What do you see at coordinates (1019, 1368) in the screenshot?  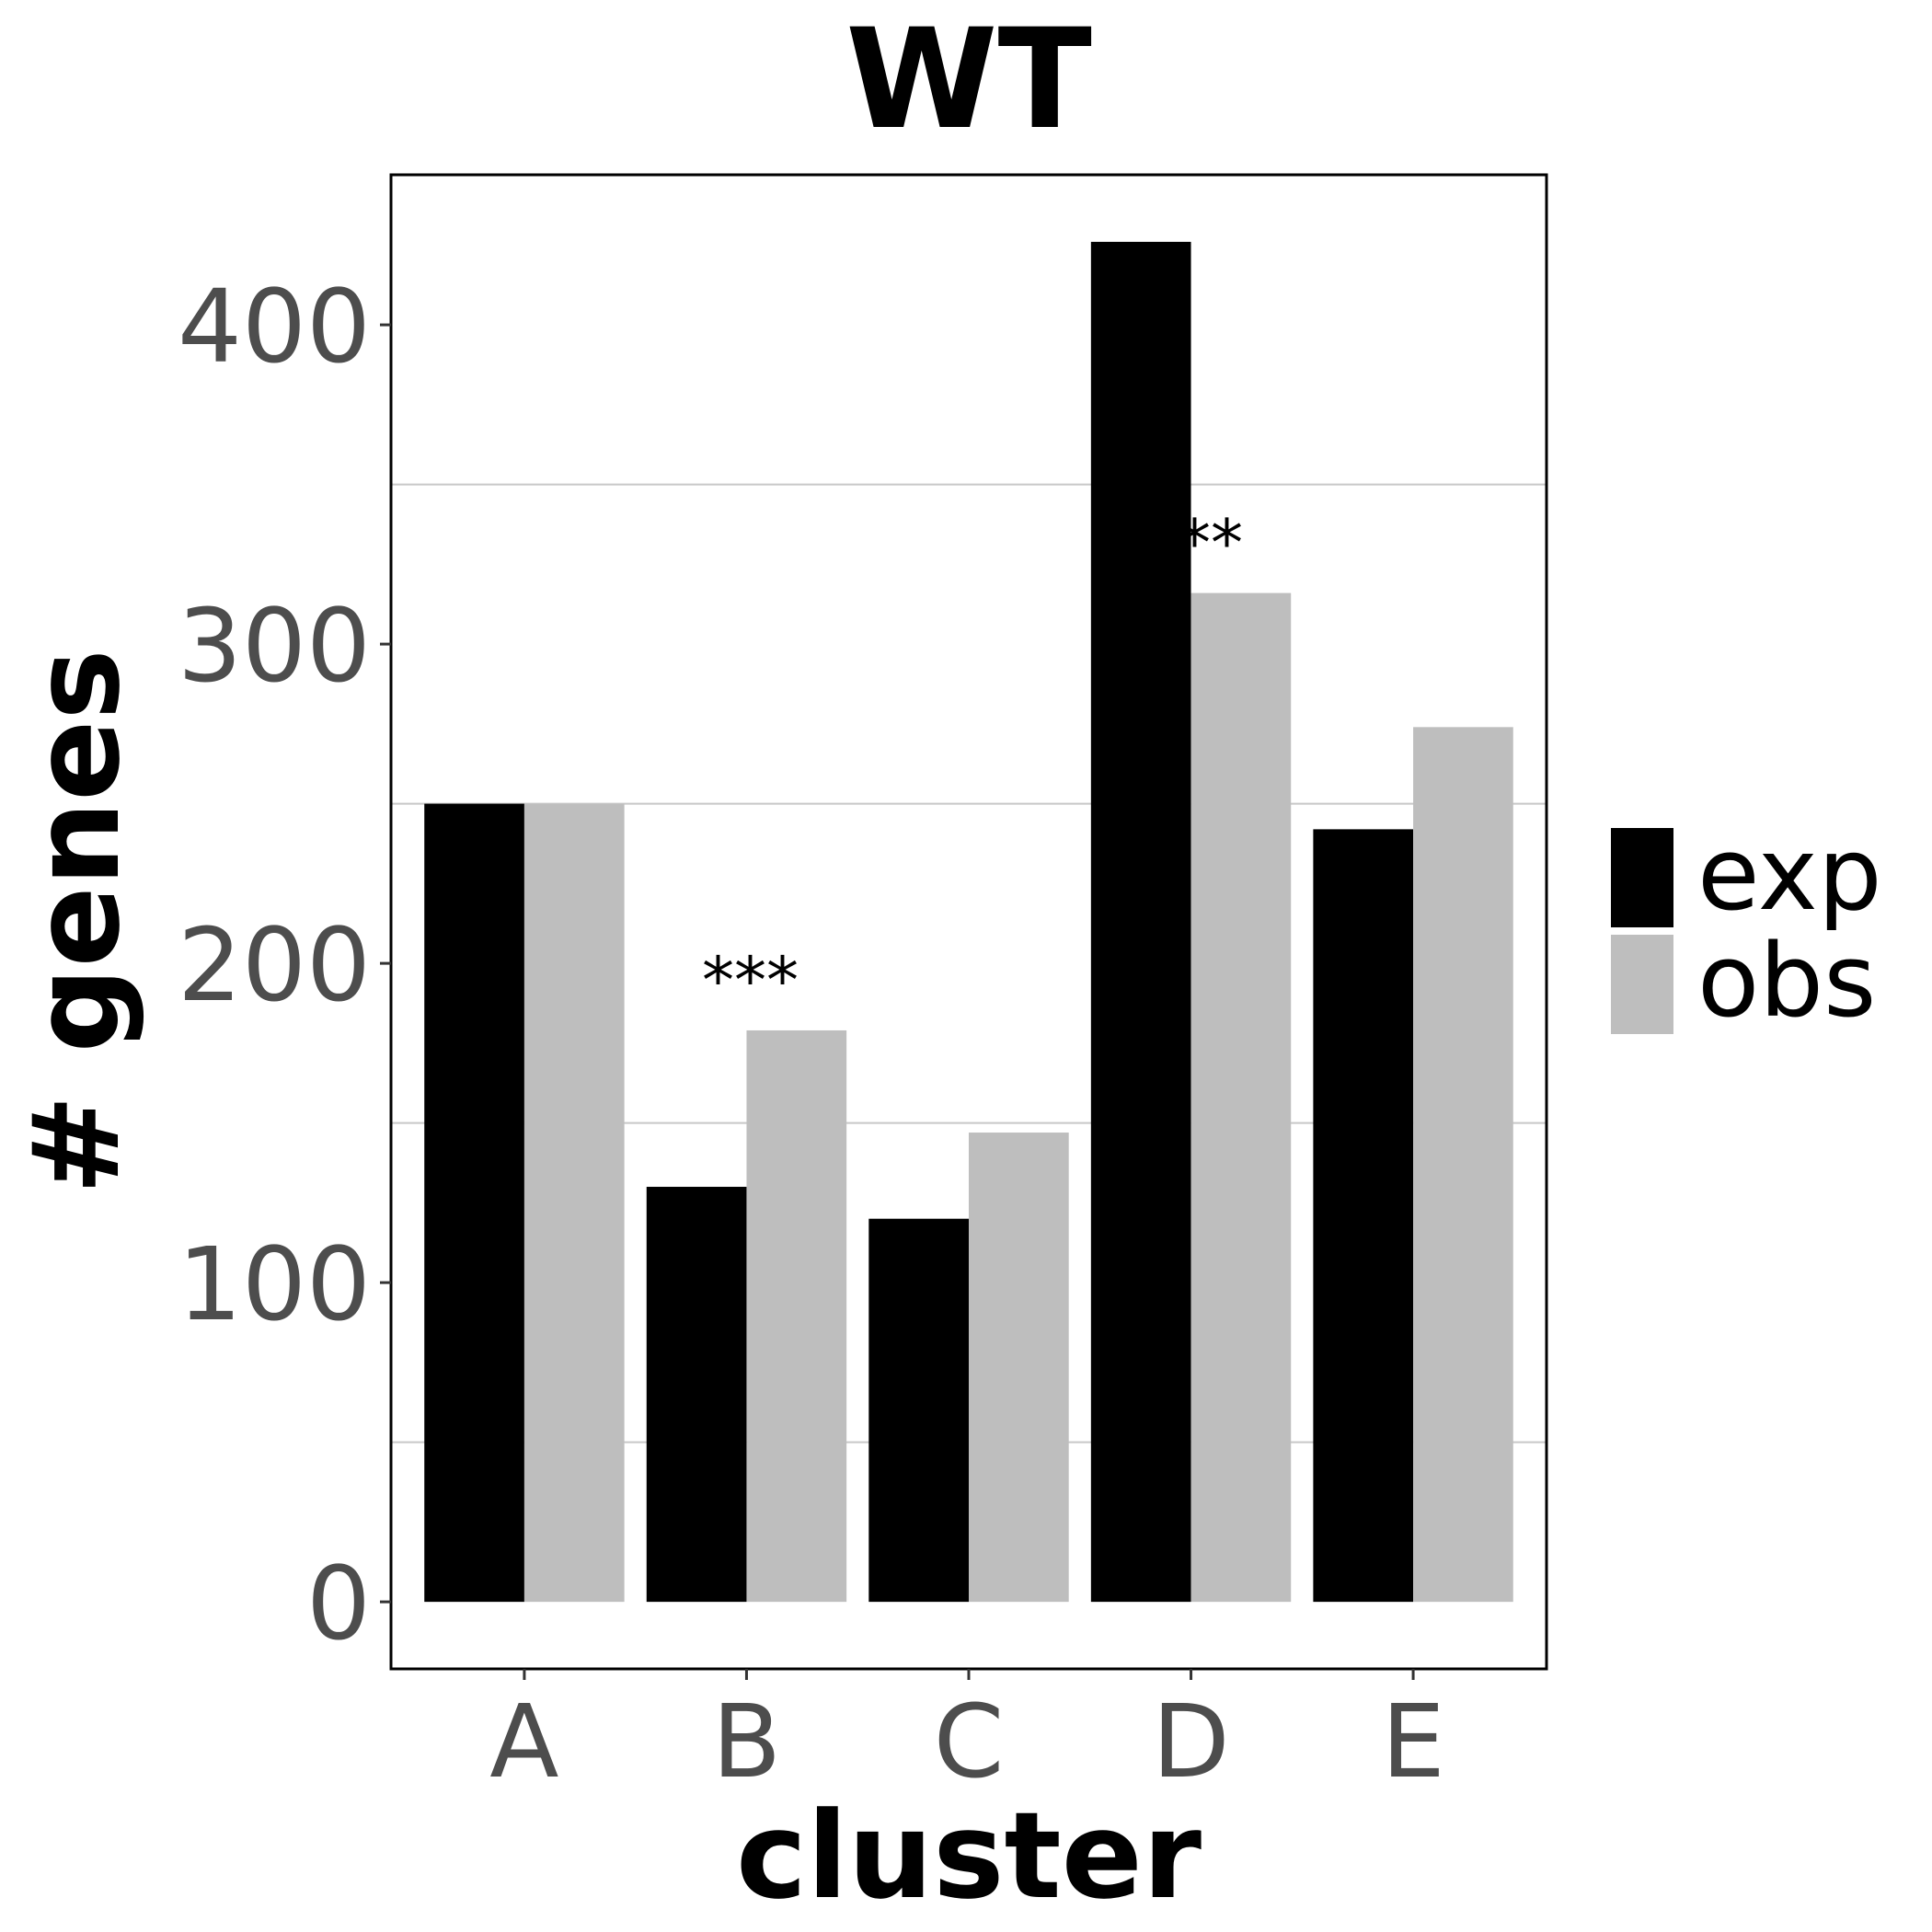 I see `bar-obs-C` at bounding box center [1019, 1368].